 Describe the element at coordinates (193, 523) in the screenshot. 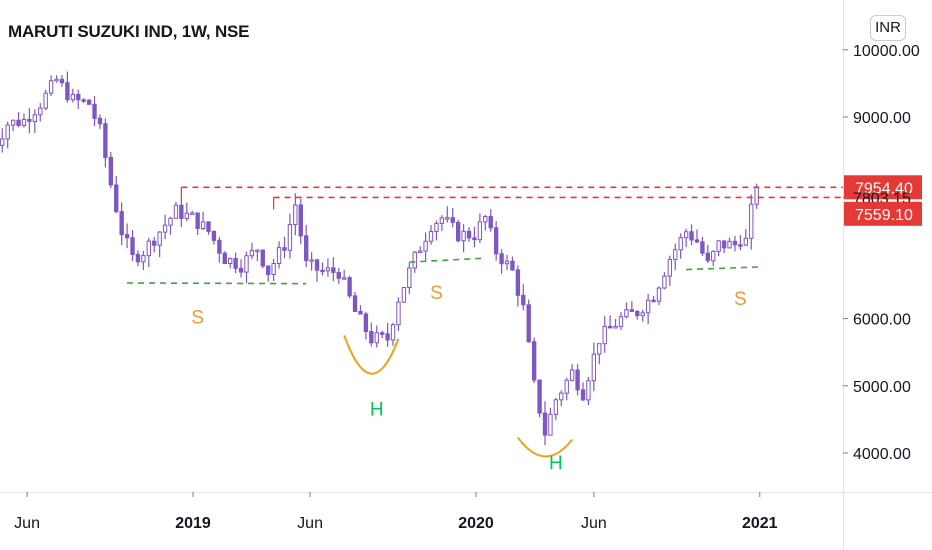

I see `x-tick-label: 2019` at that location.